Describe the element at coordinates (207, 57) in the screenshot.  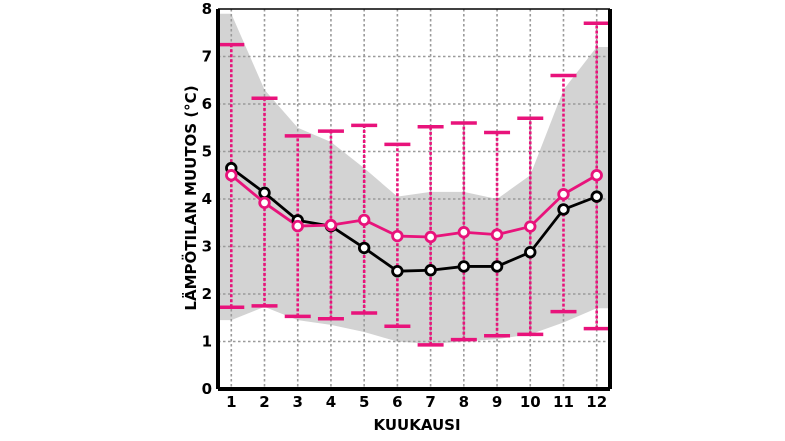
I see `y-tick-label: 7` at that location.